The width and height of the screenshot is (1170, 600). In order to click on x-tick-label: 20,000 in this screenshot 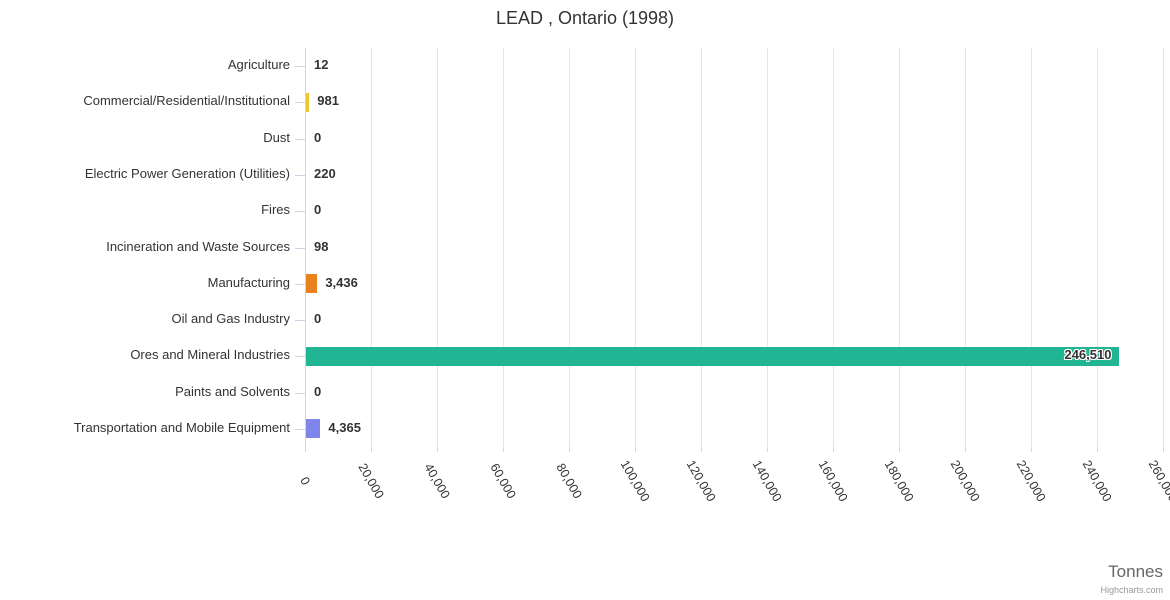, I will do `click(371, 481)`.